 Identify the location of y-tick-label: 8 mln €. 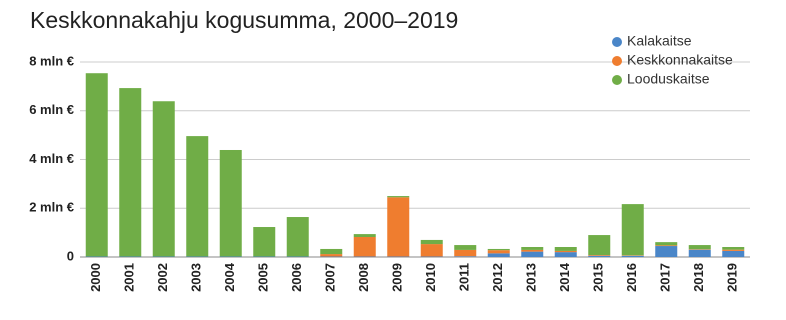
(51, 60).